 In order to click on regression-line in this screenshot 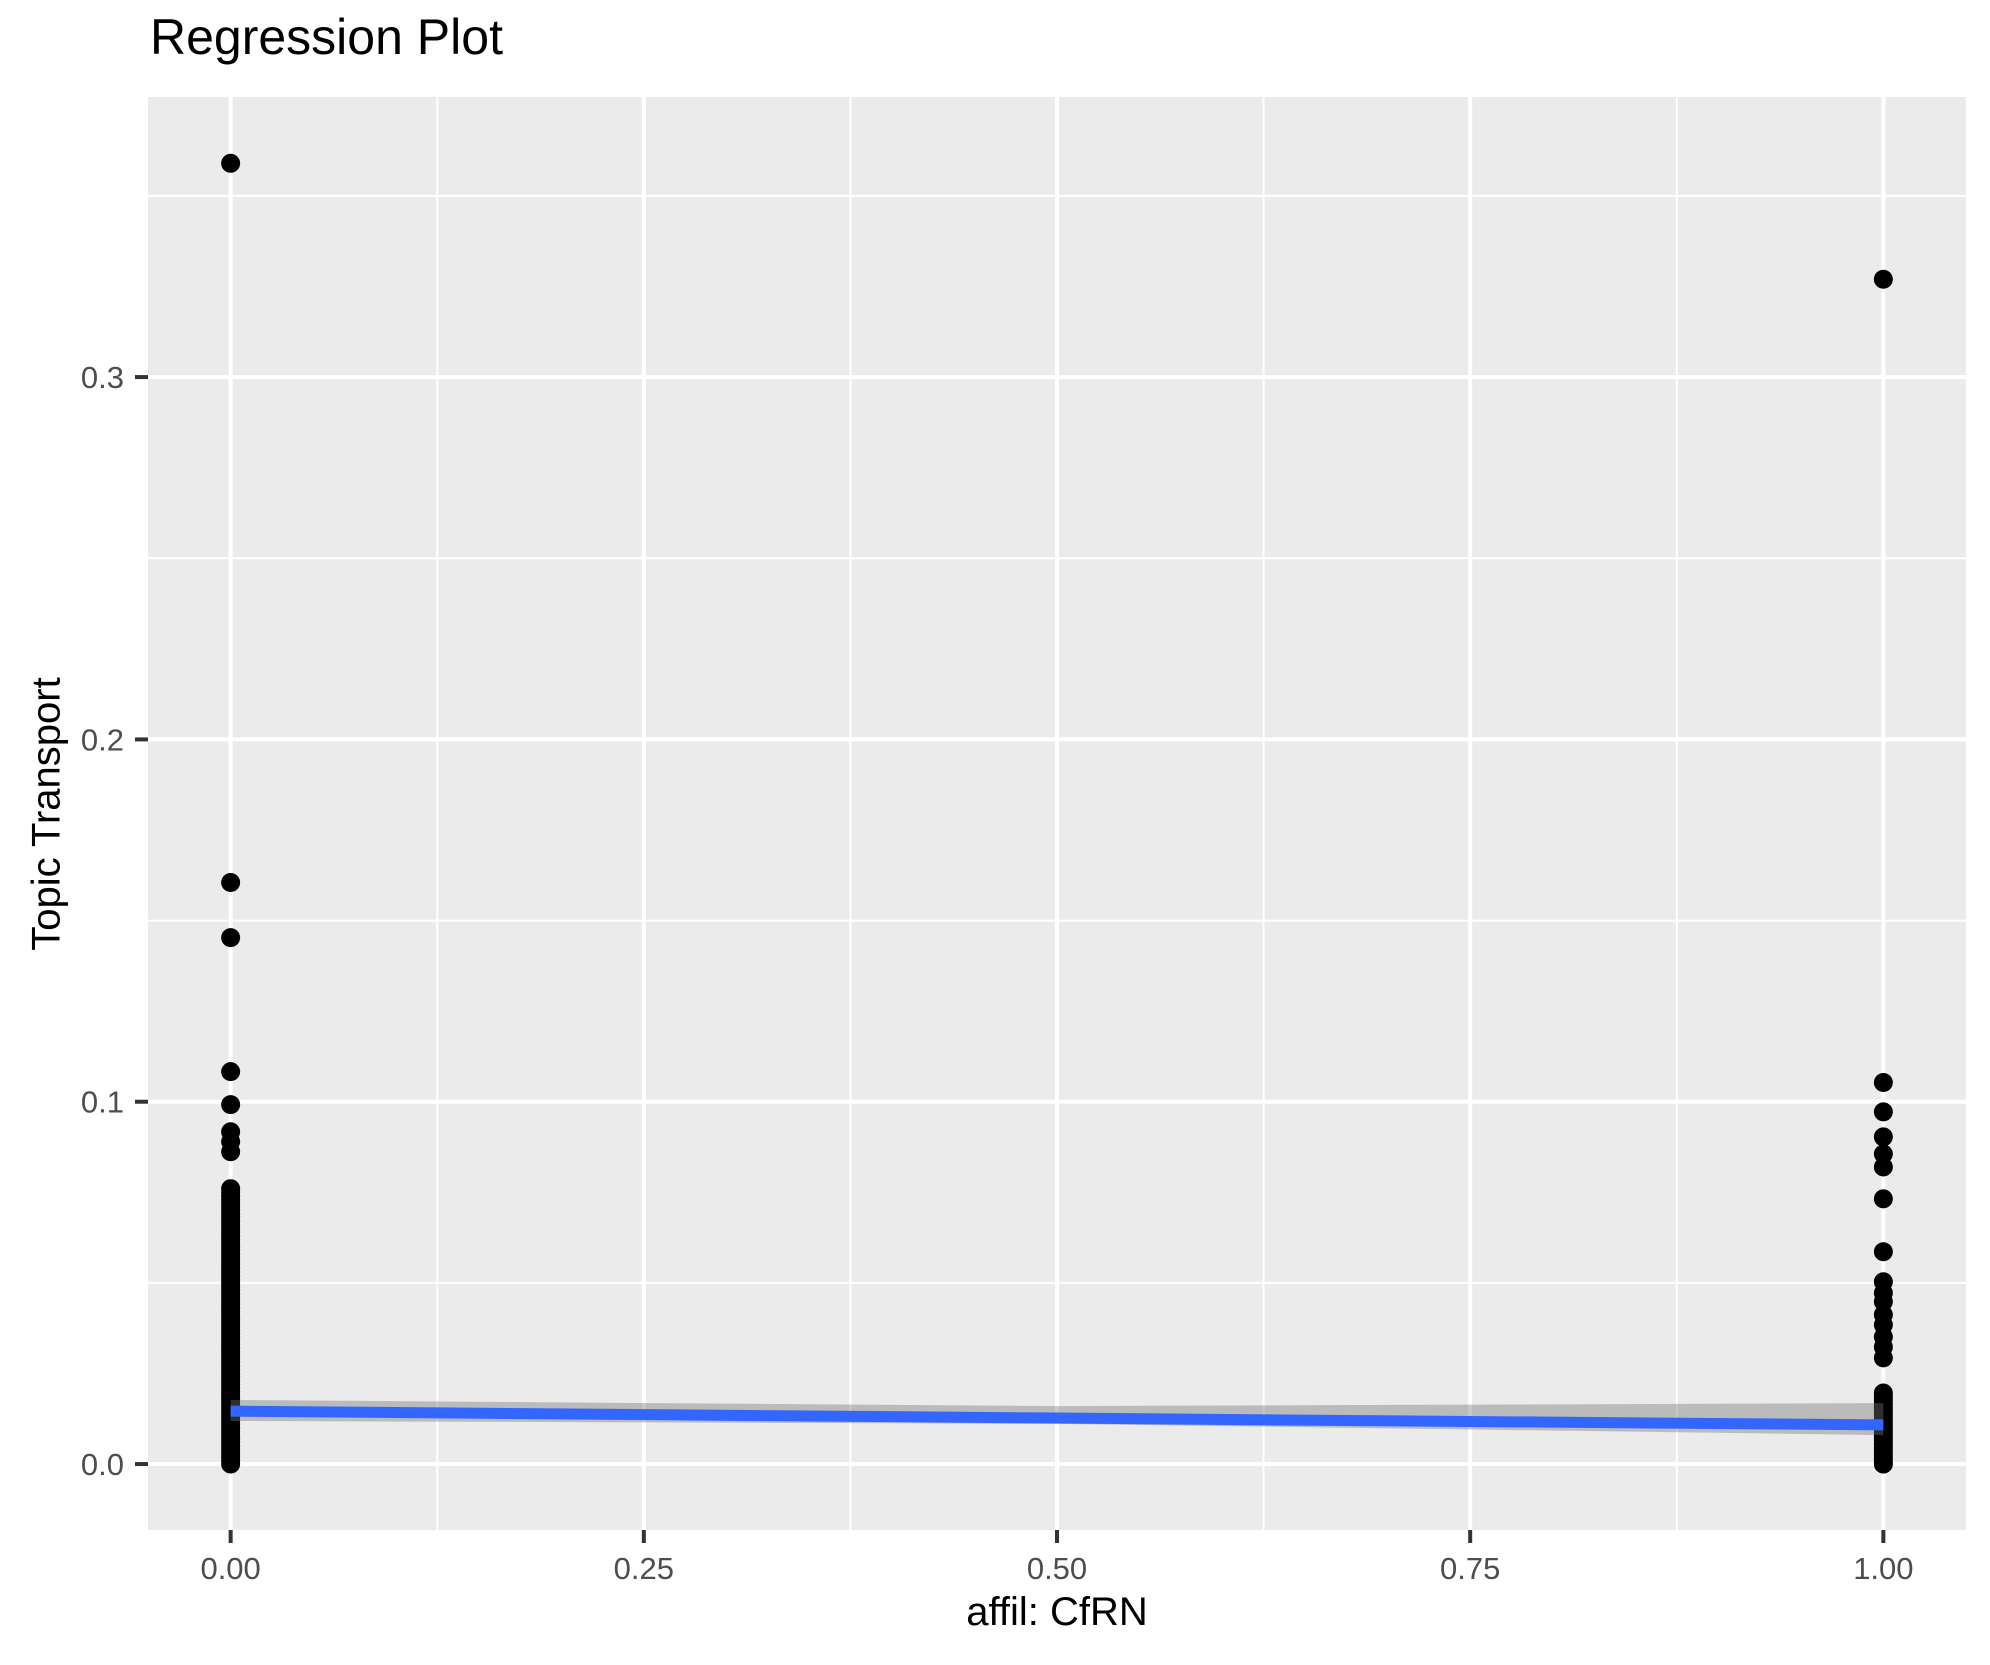, I will do `click(1057, 1418)`.